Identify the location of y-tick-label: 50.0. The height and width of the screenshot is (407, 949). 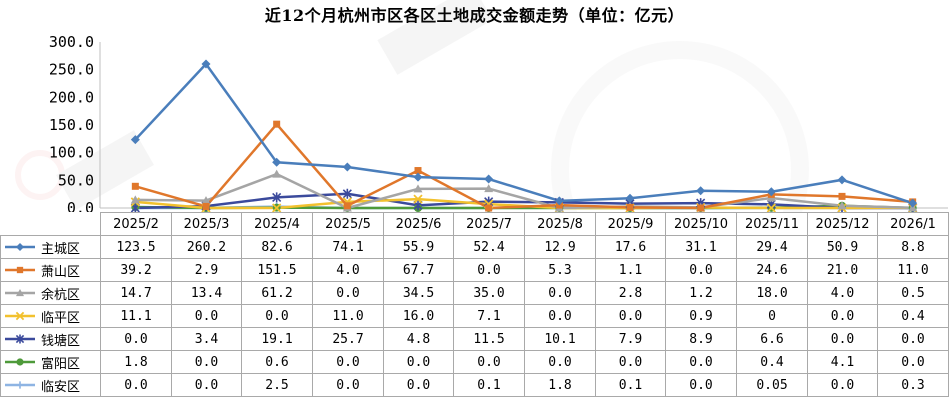
(76, 180).